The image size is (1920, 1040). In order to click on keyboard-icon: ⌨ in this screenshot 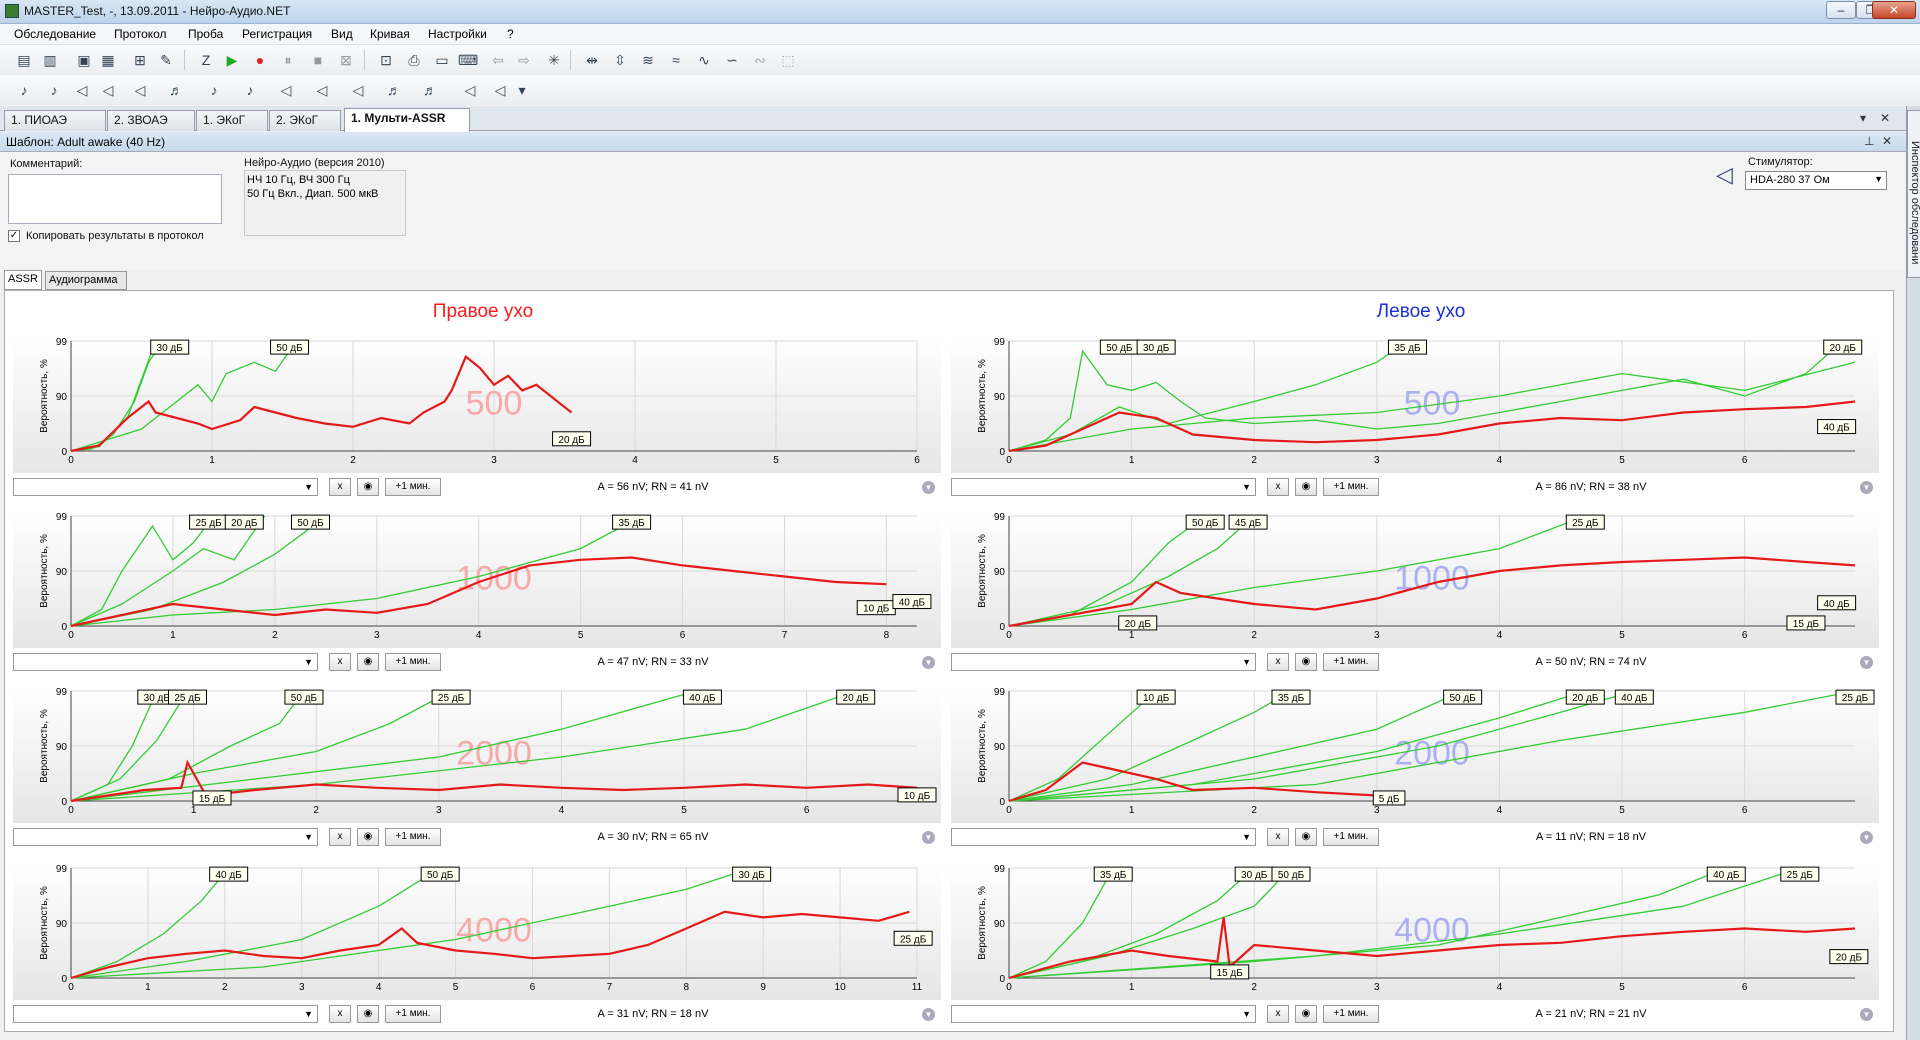, I will do `click(468, 60)`.